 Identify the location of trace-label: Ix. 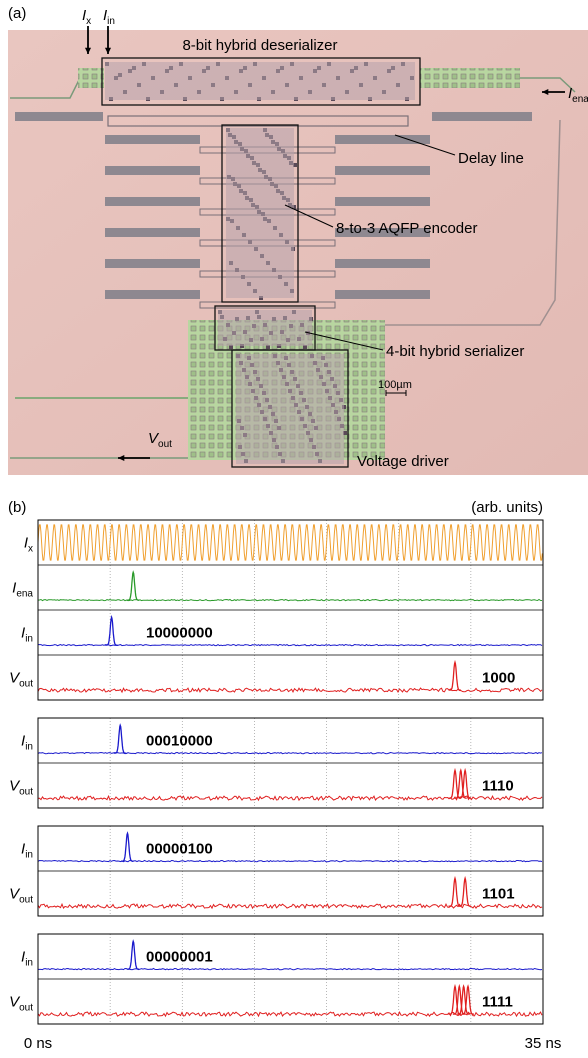
(28, 545).